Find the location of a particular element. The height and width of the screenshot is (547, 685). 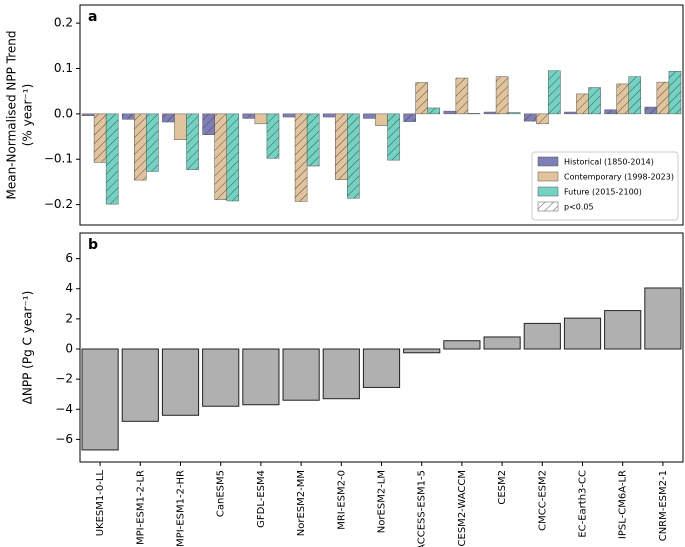

y-tick-label: 0.2 is located at coordinates (63, 23).